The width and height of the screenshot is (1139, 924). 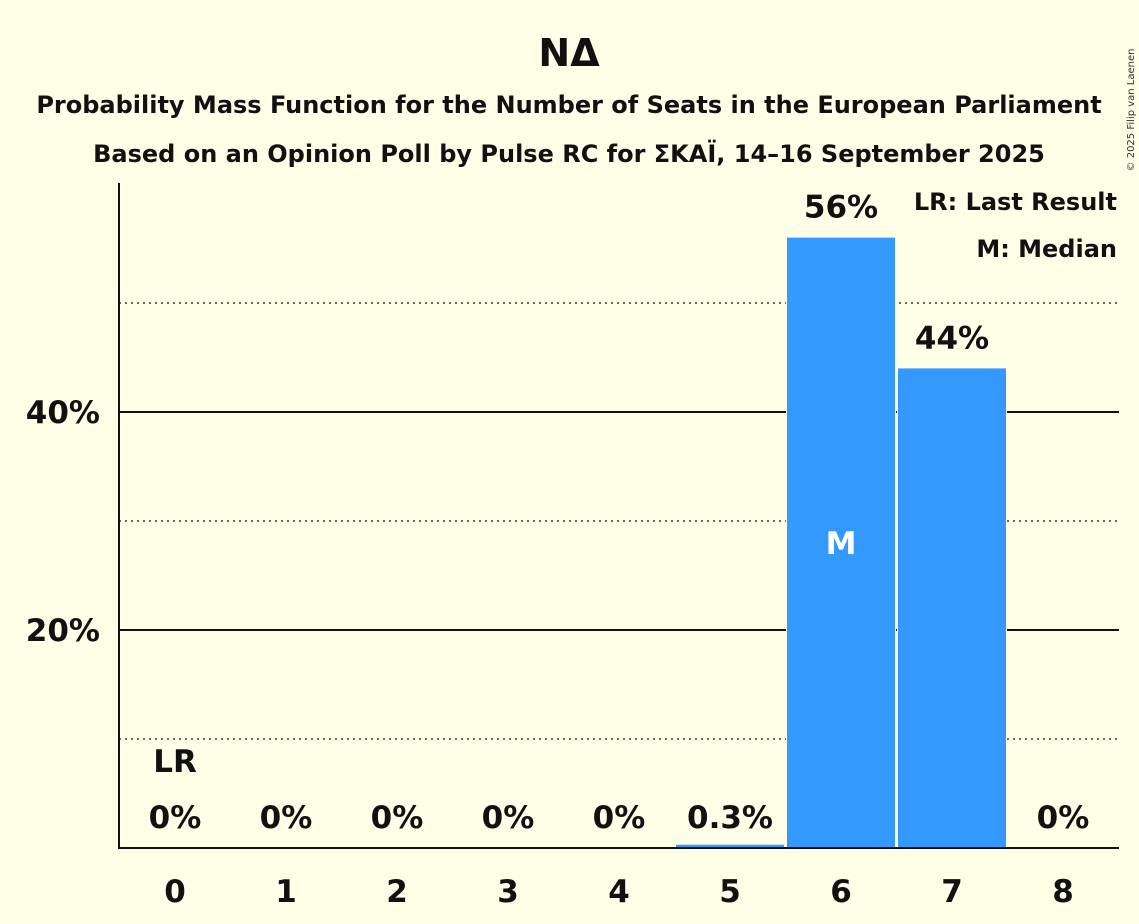 I want to click on legend-median: M: Median, so click(x=1046, y=249).